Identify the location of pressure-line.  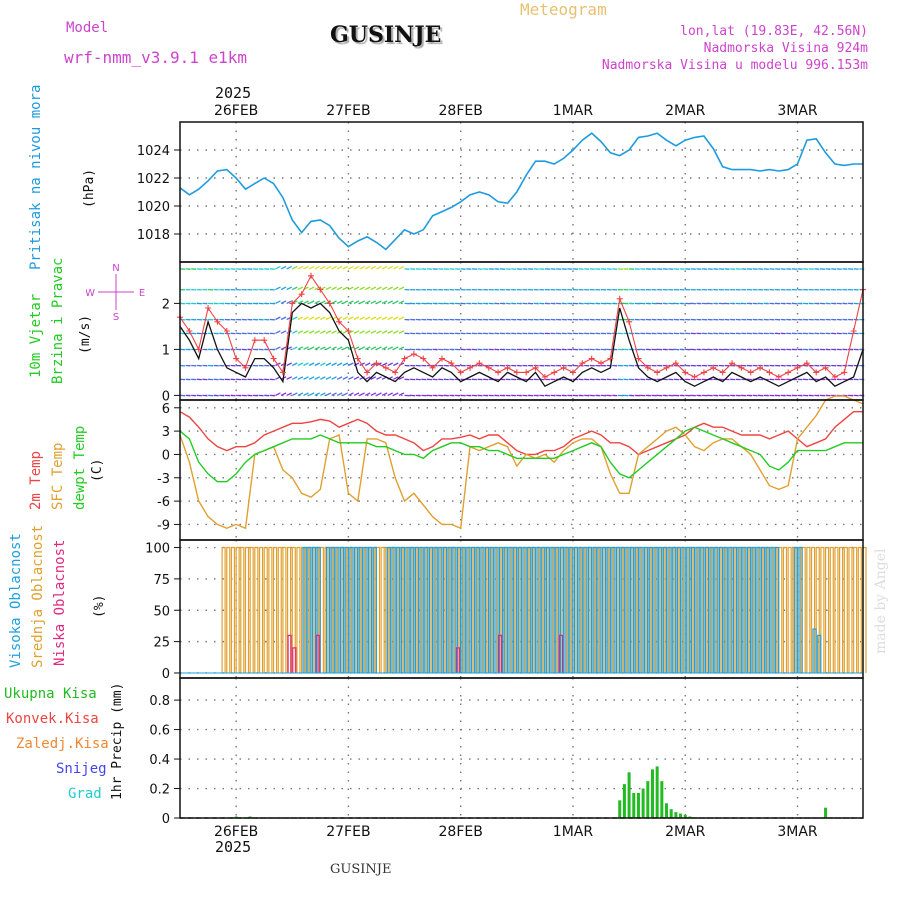
(521, 191).